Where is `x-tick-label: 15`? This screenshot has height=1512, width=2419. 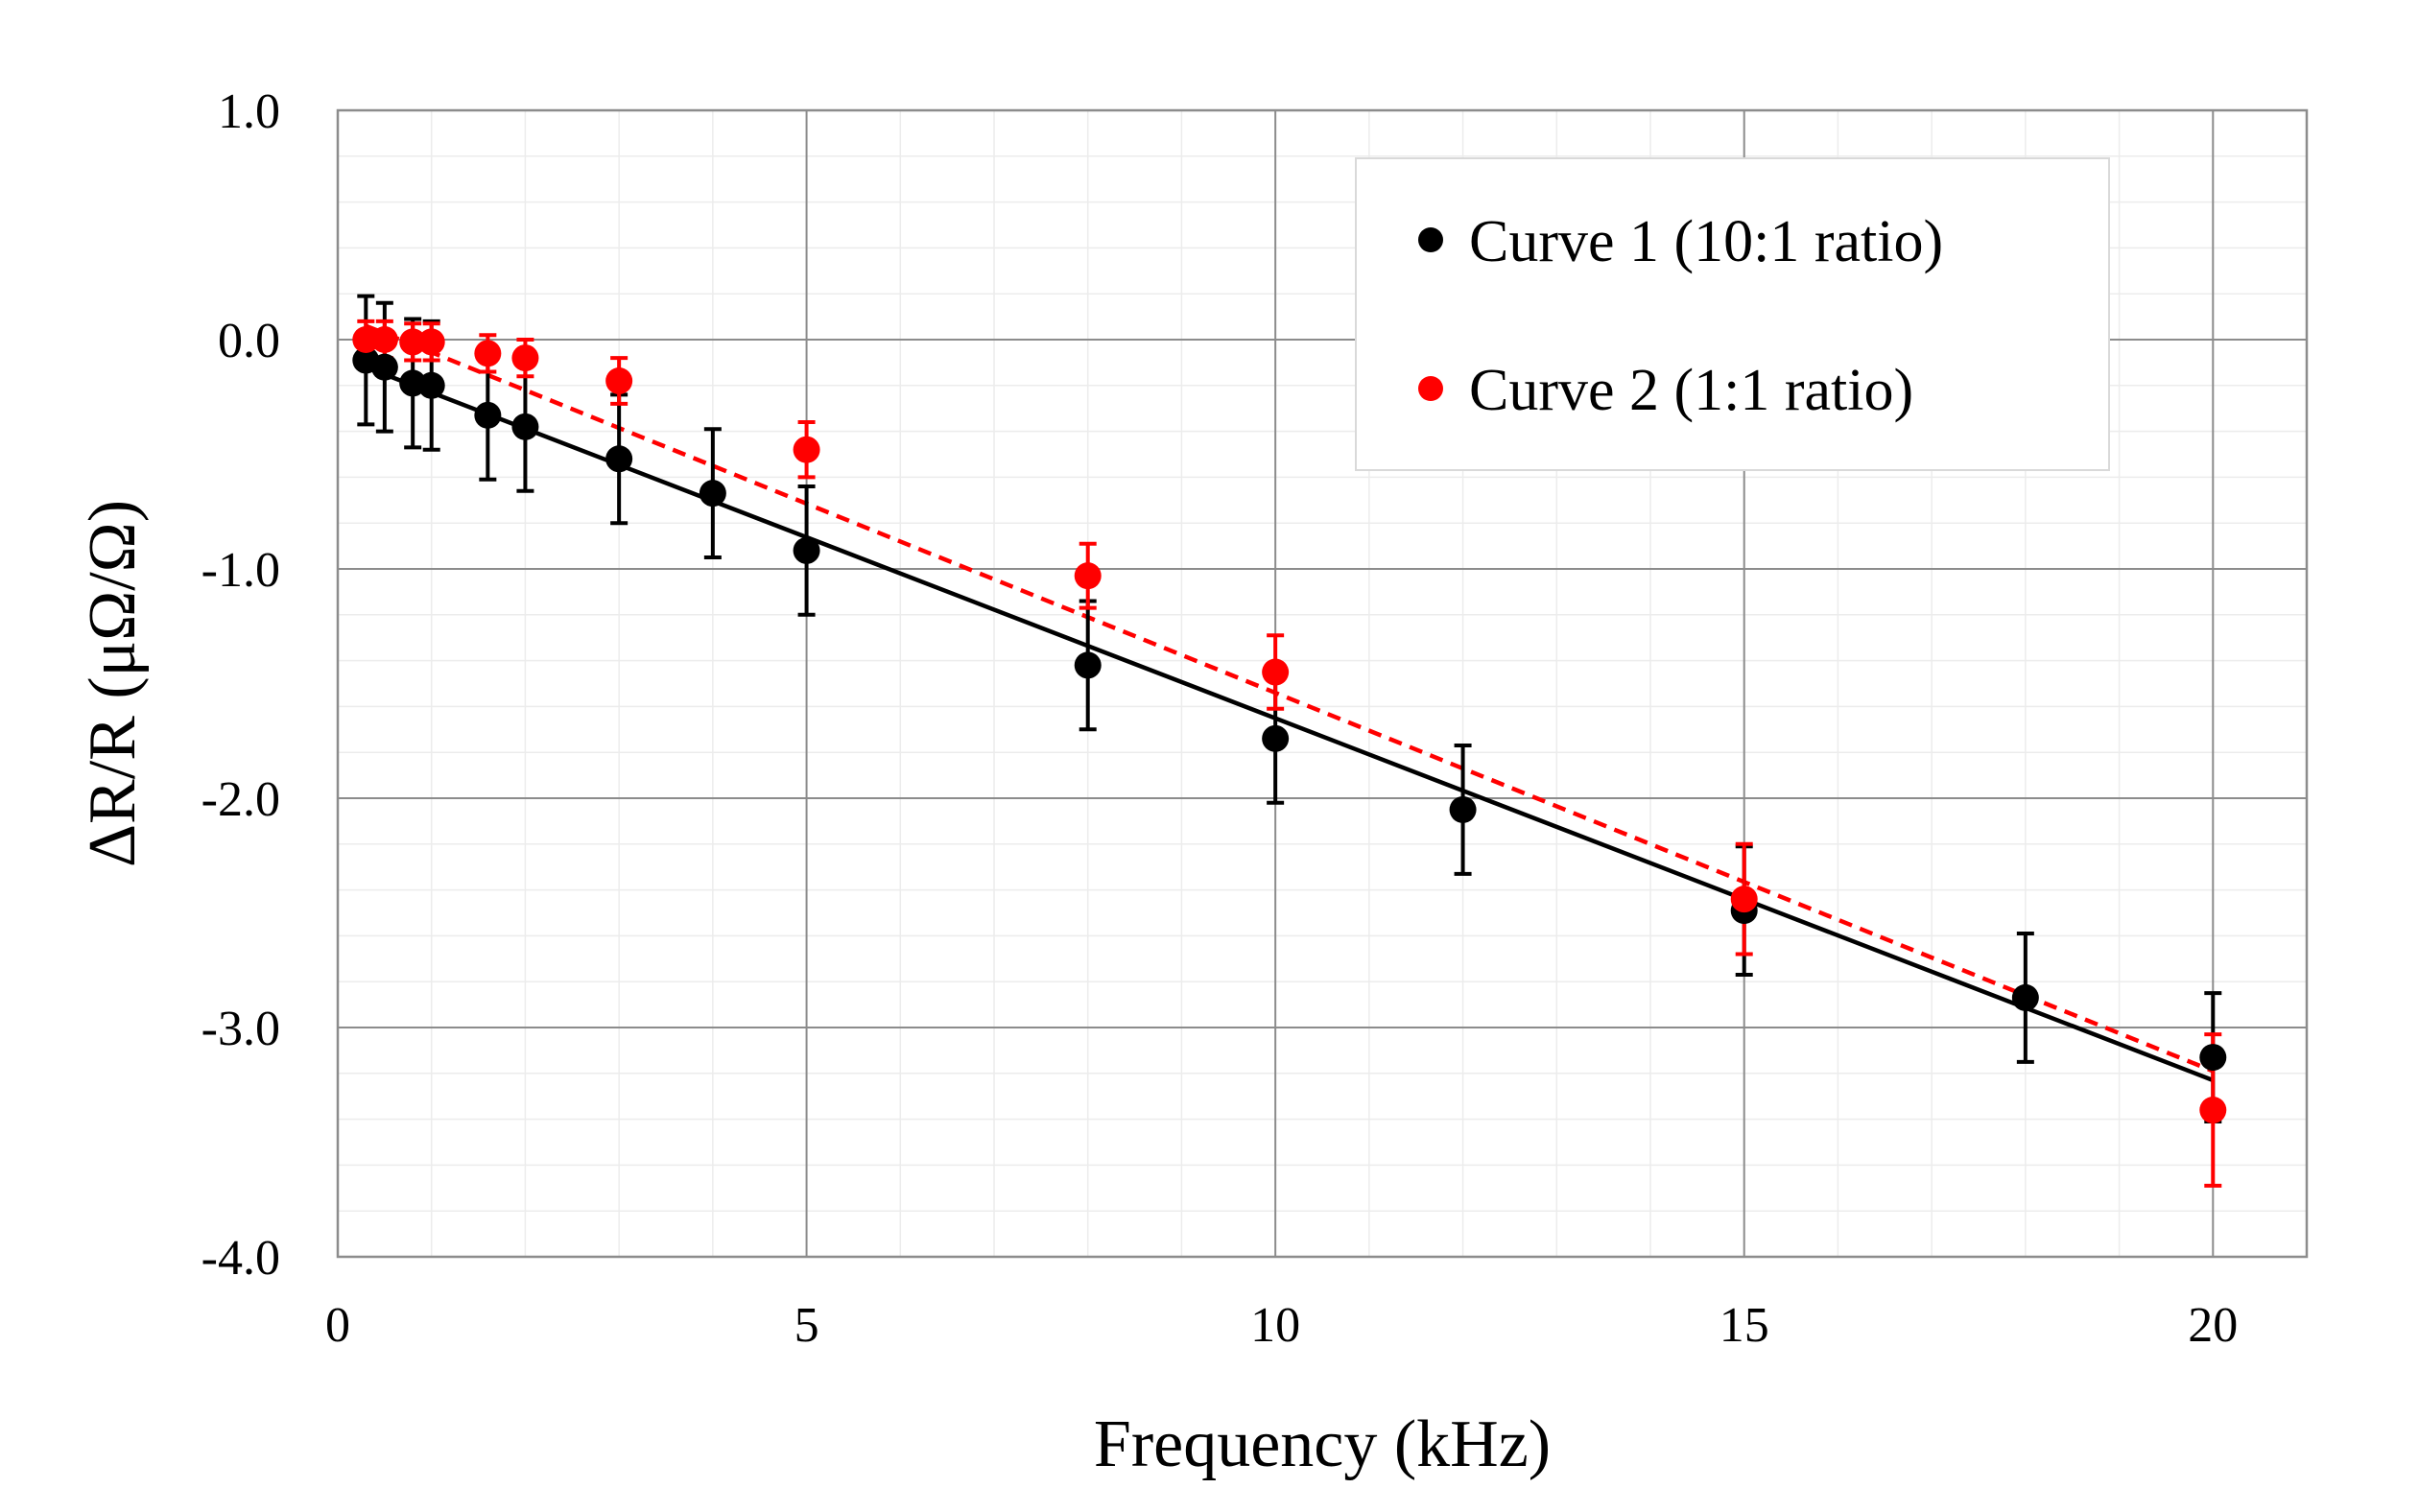
x-tick-label: 15 is located at coordinates (1744, 1325).